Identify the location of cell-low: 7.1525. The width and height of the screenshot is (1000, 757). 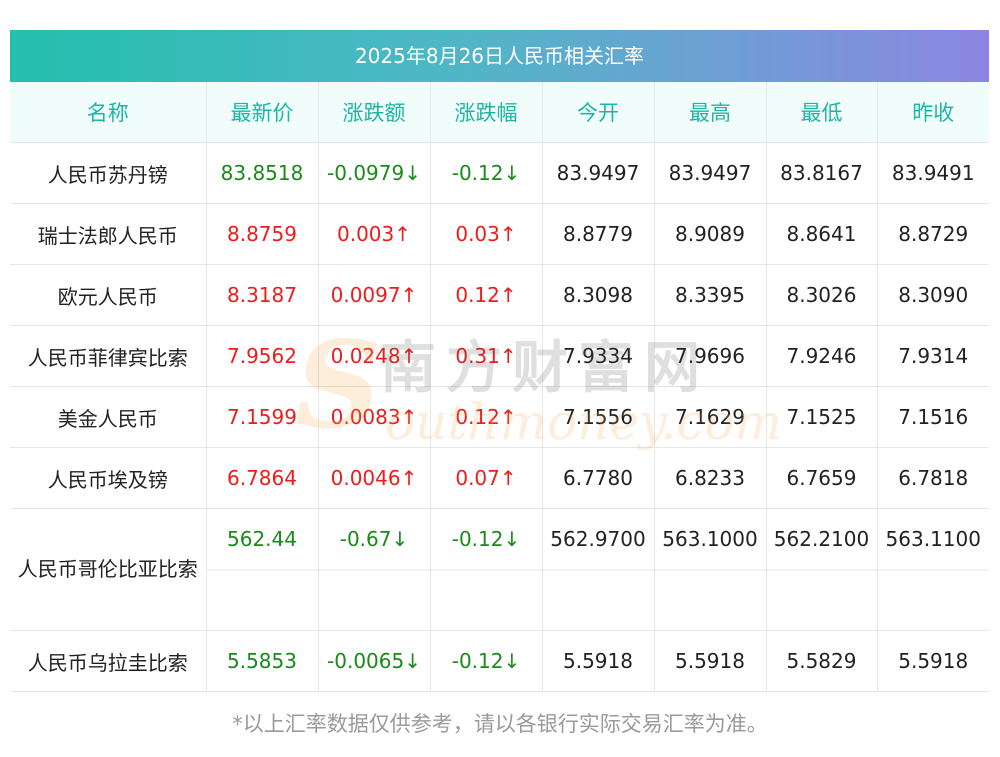
(822, 417).